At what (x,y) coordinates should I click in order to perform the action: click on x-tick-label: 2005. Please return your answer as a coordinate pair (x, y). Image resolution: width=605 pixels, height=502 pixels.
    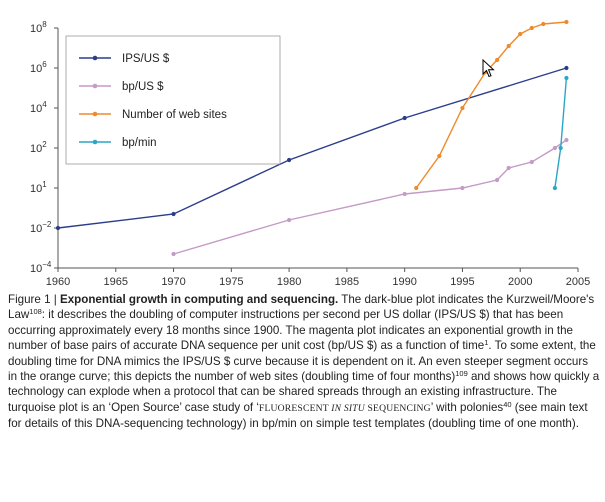
    Looking at the image, I should click on (578, 282).